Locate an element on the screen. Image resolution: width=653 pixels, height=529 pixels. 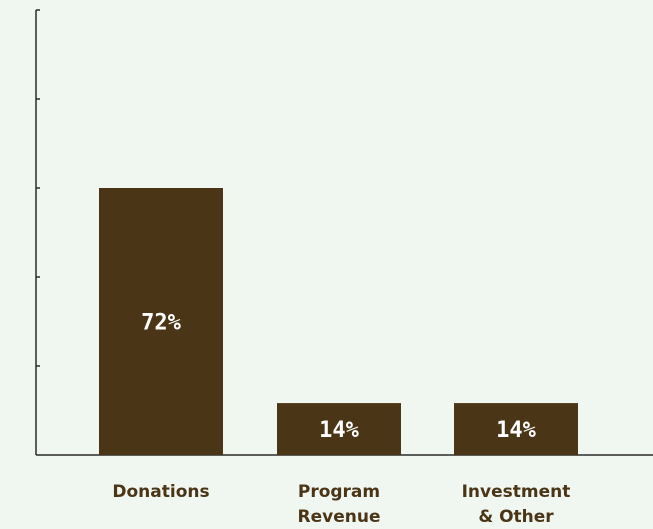
category-label: Donations is located at coordinates (160, 492).